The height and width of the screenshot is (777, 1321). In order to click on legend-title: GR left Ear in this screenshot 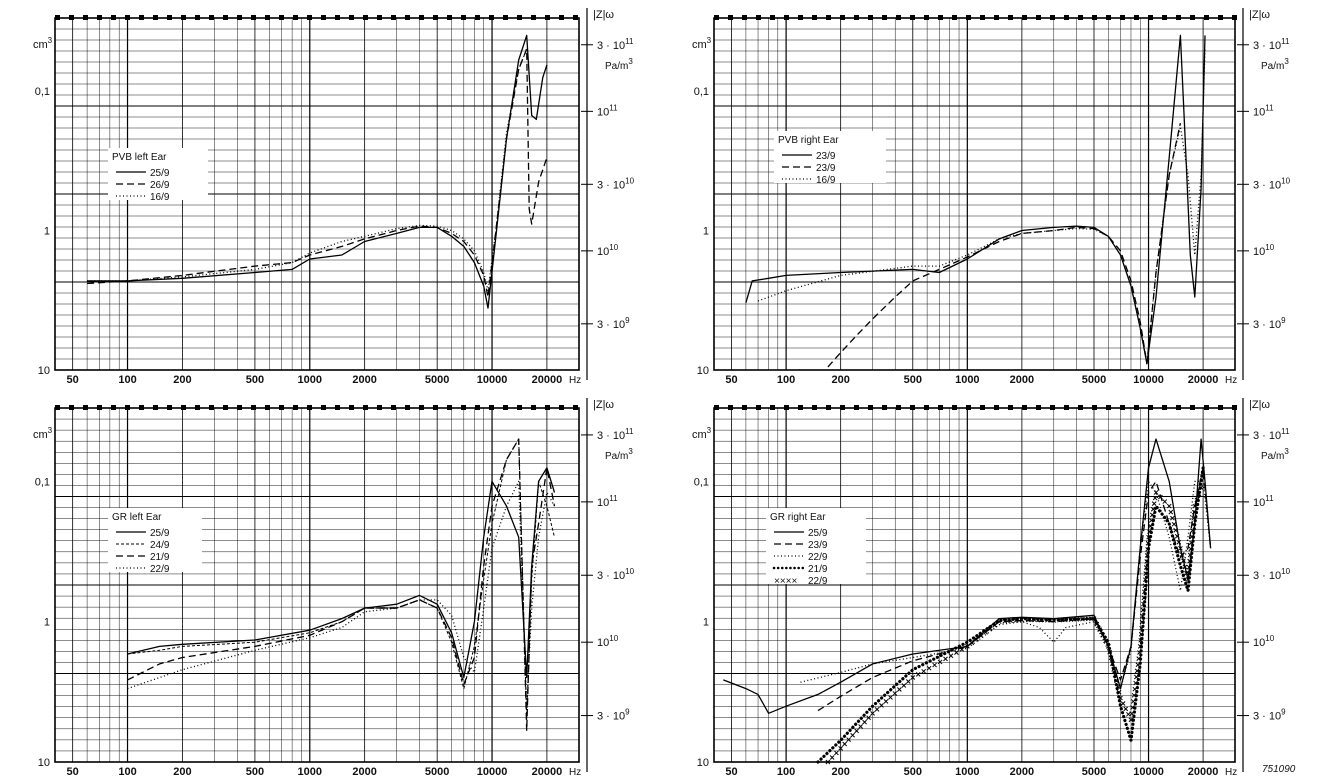, I will do `click(137, 517)`.